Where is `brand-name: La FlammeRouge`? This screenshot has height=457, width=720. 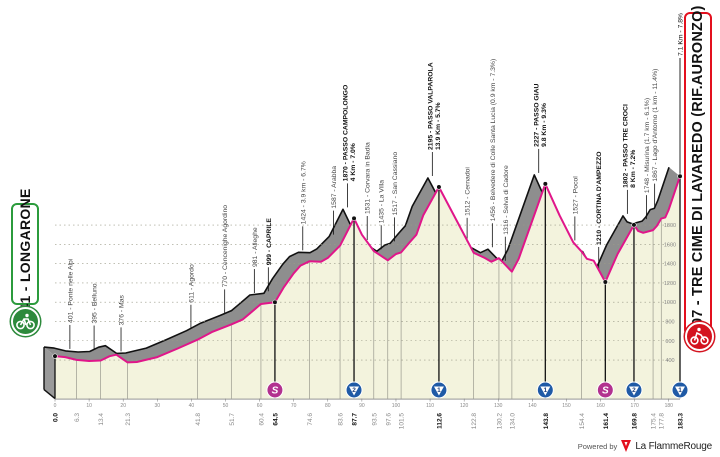
brand-name: La FlammeRouge is located at coordinates (673, 446).